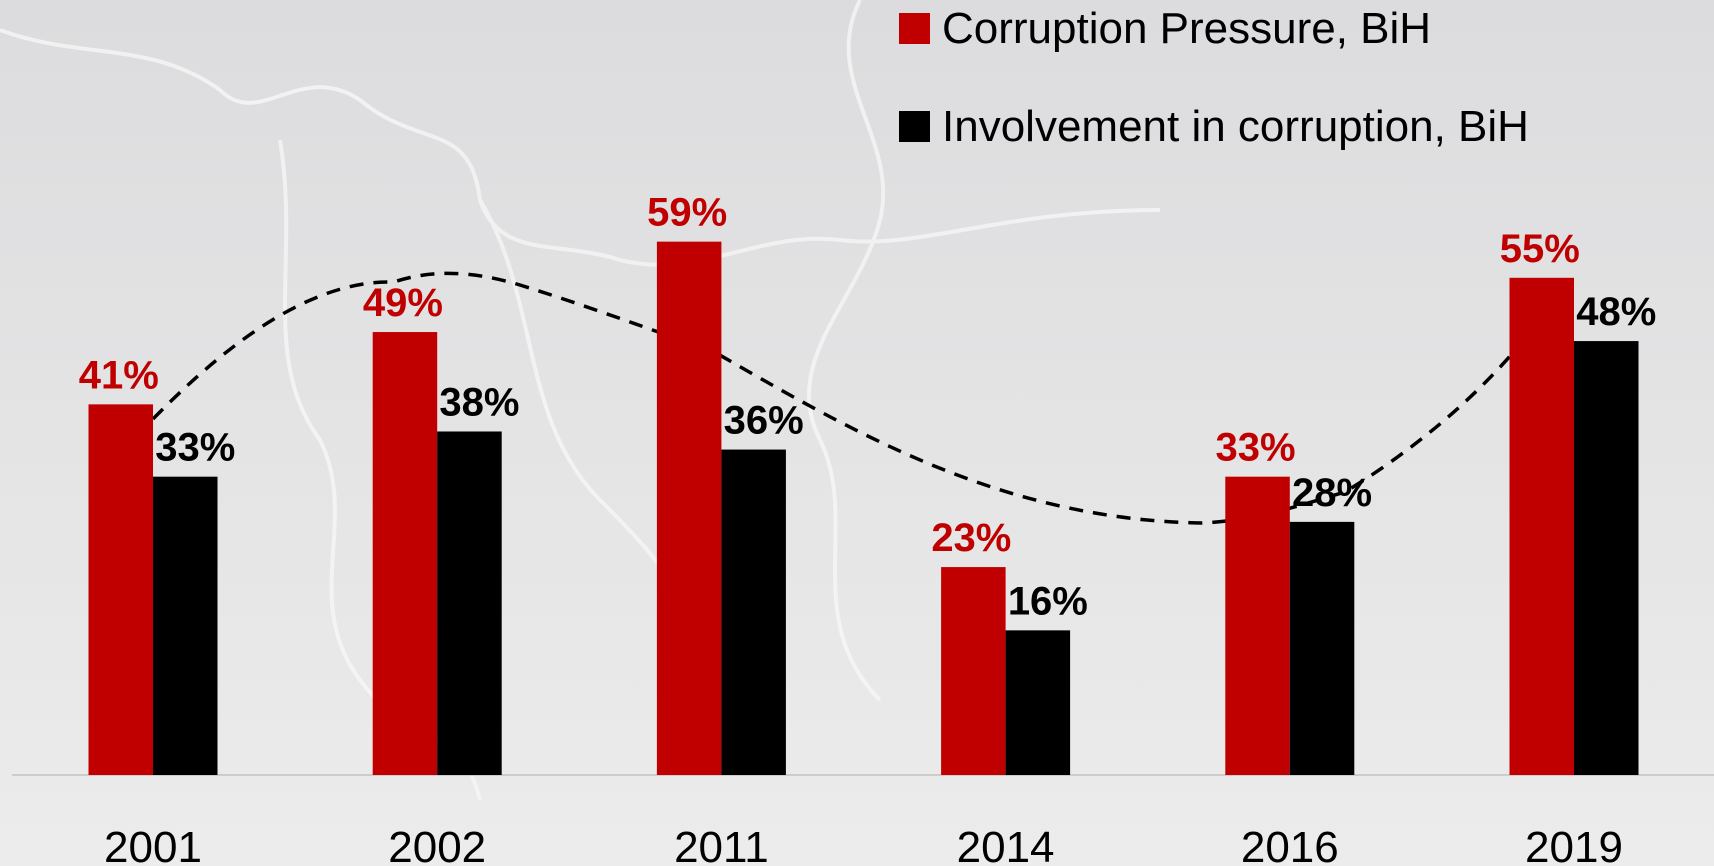 This screenshot has height=866, width=1714. What do you see at coordinates (1616, 312) in the screenshot?
I see `value-label: 48%` at bounding box center [1616, 312].